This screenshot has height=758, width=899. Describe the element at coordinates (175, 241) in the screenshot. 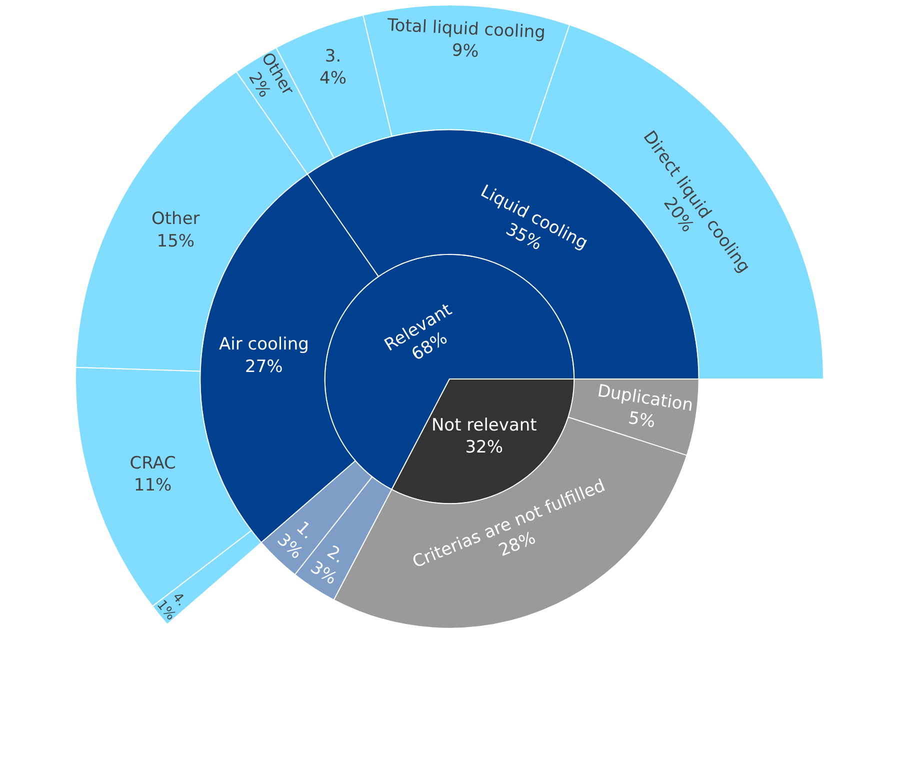

I see `data-label: 15%` at that location.